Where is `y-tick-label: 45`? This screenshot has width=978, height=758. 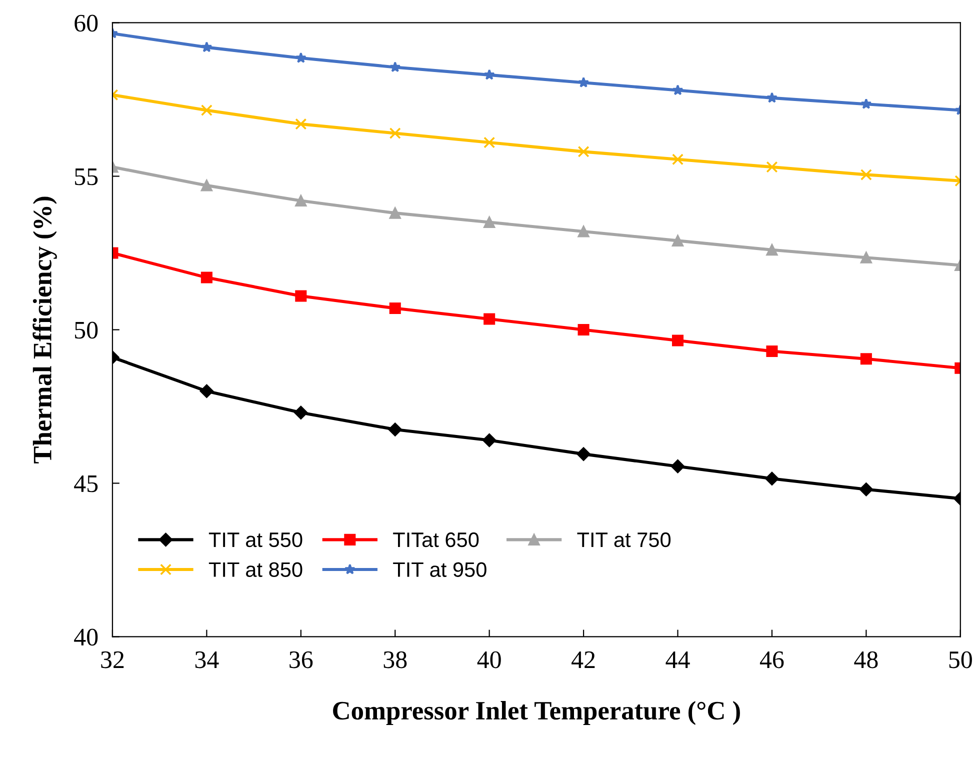
y-tick-label: 45 is located at coordinates (86, 483).